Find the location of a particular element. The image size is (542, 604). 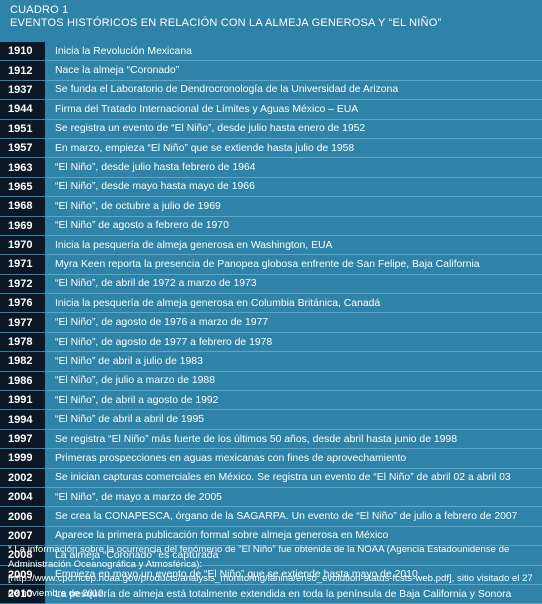

event-cell: “El Niño” de abril a abril de 1995 is located at coordinates (293, 420).